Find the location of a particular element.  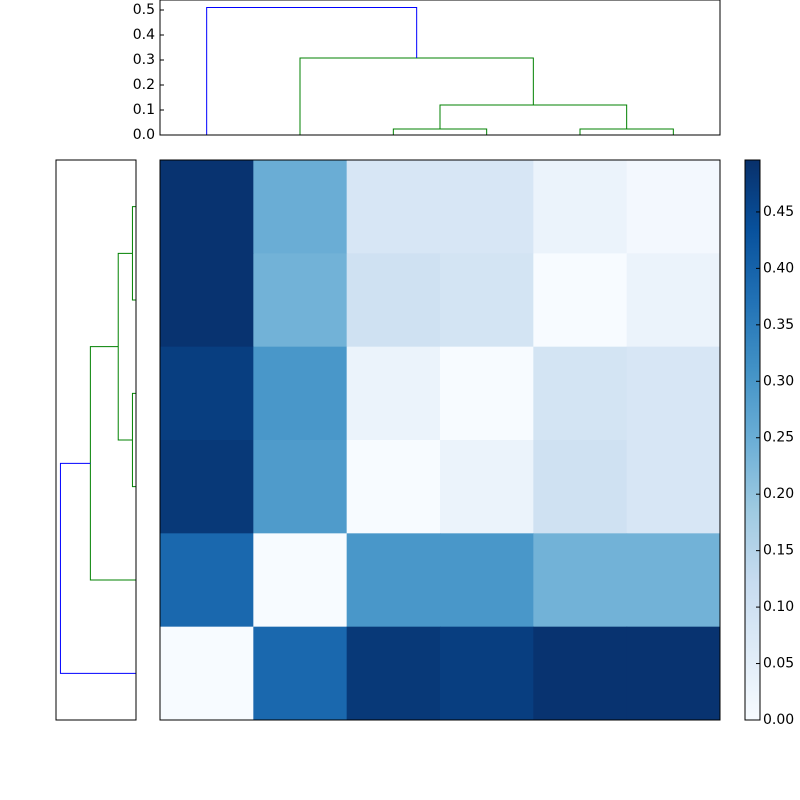

colorbar-tick-label: 0.20 is located at coordinates (778, 494).